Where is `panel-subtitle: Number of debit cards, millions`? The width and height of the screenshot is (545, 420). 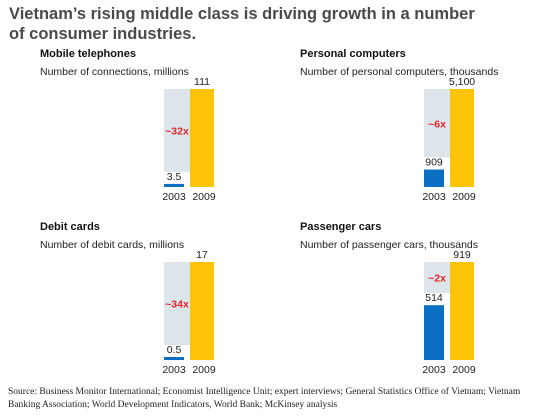 panel-subtitle: Number of debit cards, millions is located at coordinates (112, 245).